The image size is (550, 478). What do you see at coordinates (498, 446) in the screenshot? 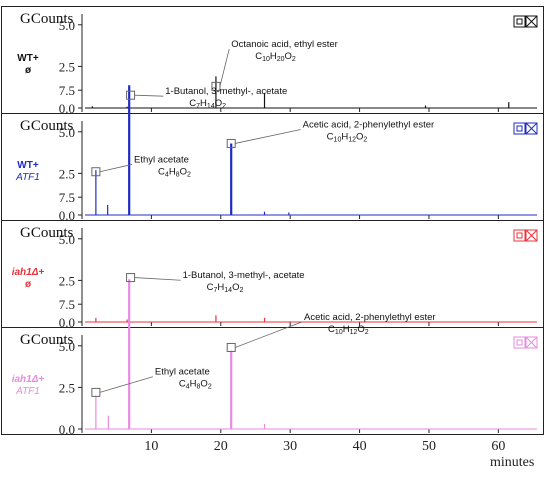
I see `x-tick-label: 60` at bounding box center [498, 446].